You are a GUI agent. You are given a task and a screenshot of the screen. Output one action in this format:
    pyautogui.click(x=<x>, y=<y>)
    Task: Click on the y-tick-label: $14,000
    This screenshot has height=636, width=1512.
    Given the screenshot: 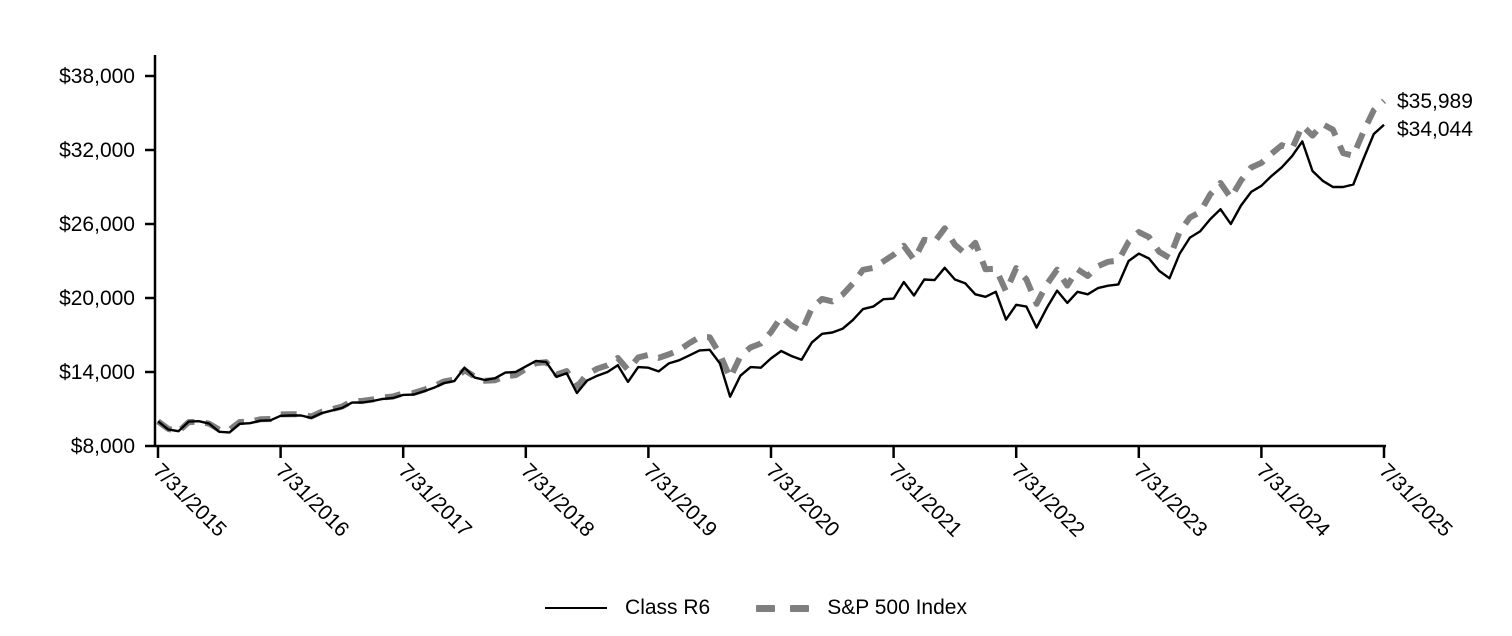 What is the action you would take?
    pyautogui.click(x=97, y=372)
    